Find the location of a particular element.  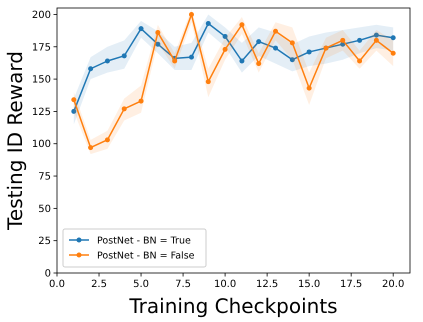

legend-label: PostNet - BN = False is located at coordinates (146, 256).